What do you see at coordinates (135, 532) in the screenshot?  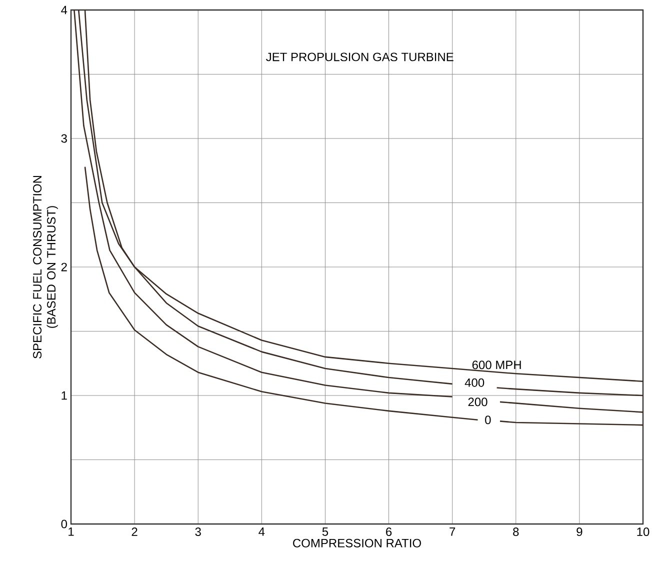 I see `x-tick-label: 2` at bounding box center [135, 532].